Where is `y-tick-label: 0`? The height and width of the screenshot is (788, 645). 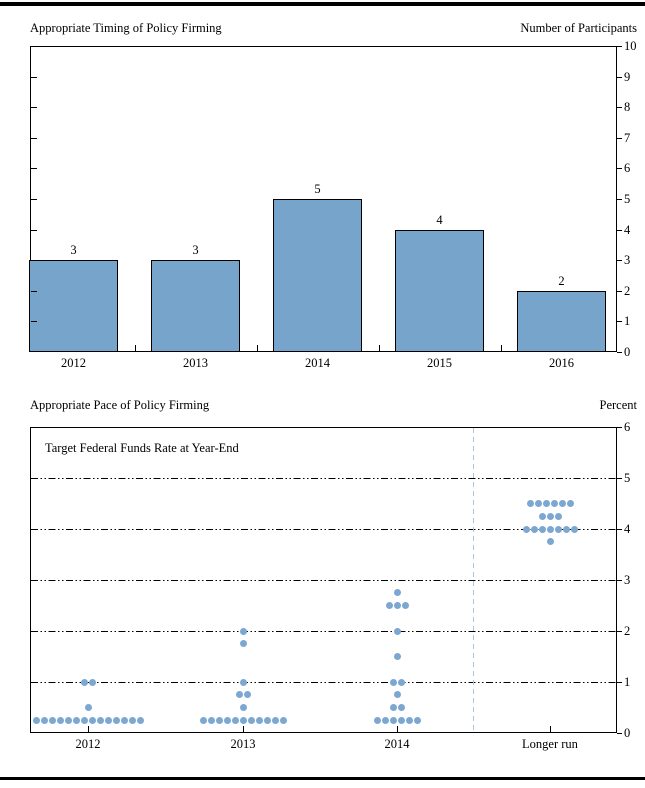
y-tick-label: 0 is located at coordinates (627, 733).